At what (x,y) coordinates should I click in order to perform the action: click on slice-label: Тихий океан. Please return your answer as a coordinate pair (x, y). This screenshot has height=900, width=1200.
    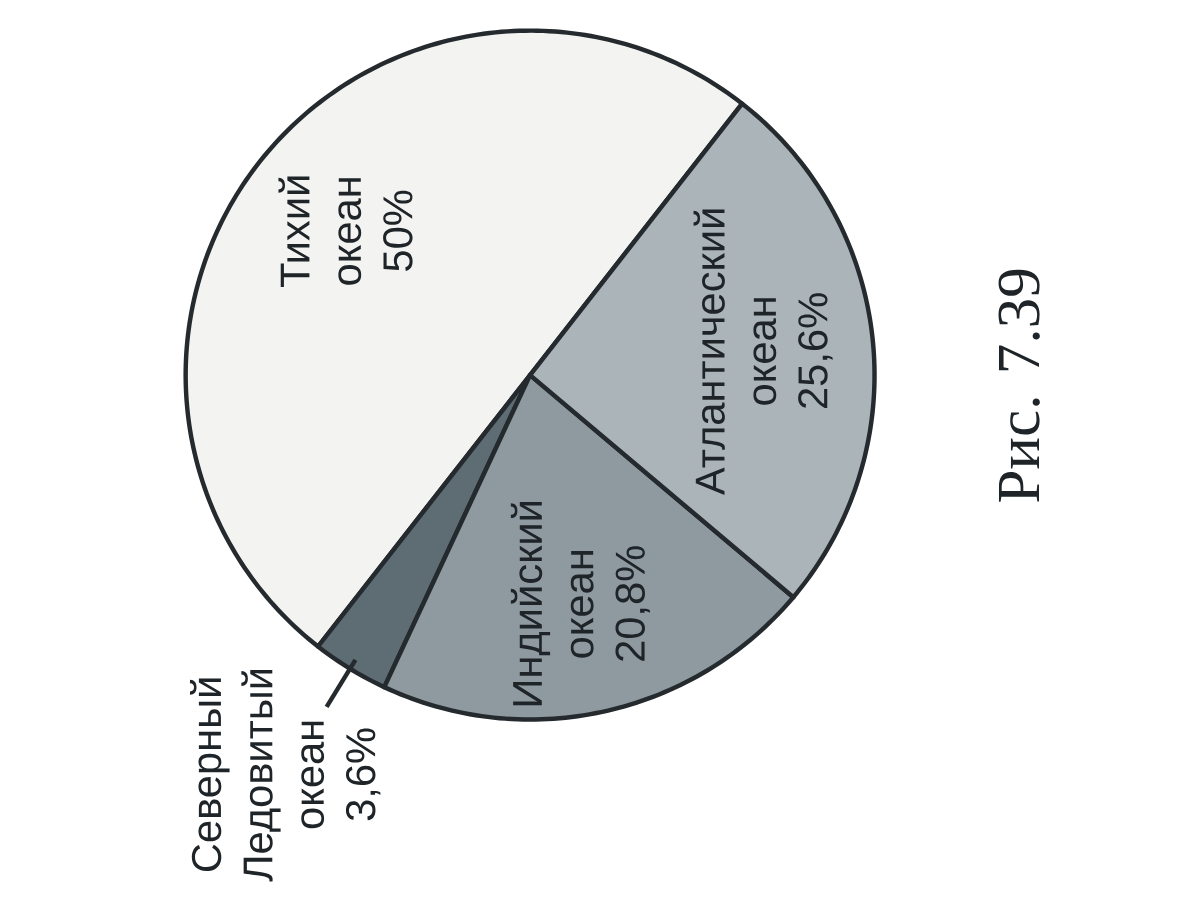
    Looking at the image, I should click on (320, 232).